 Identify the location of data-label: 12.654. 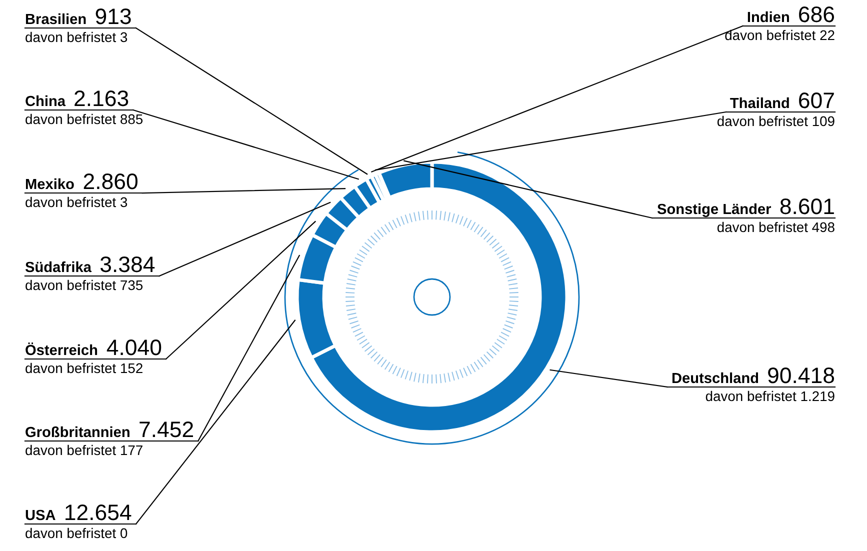
(99, 512).